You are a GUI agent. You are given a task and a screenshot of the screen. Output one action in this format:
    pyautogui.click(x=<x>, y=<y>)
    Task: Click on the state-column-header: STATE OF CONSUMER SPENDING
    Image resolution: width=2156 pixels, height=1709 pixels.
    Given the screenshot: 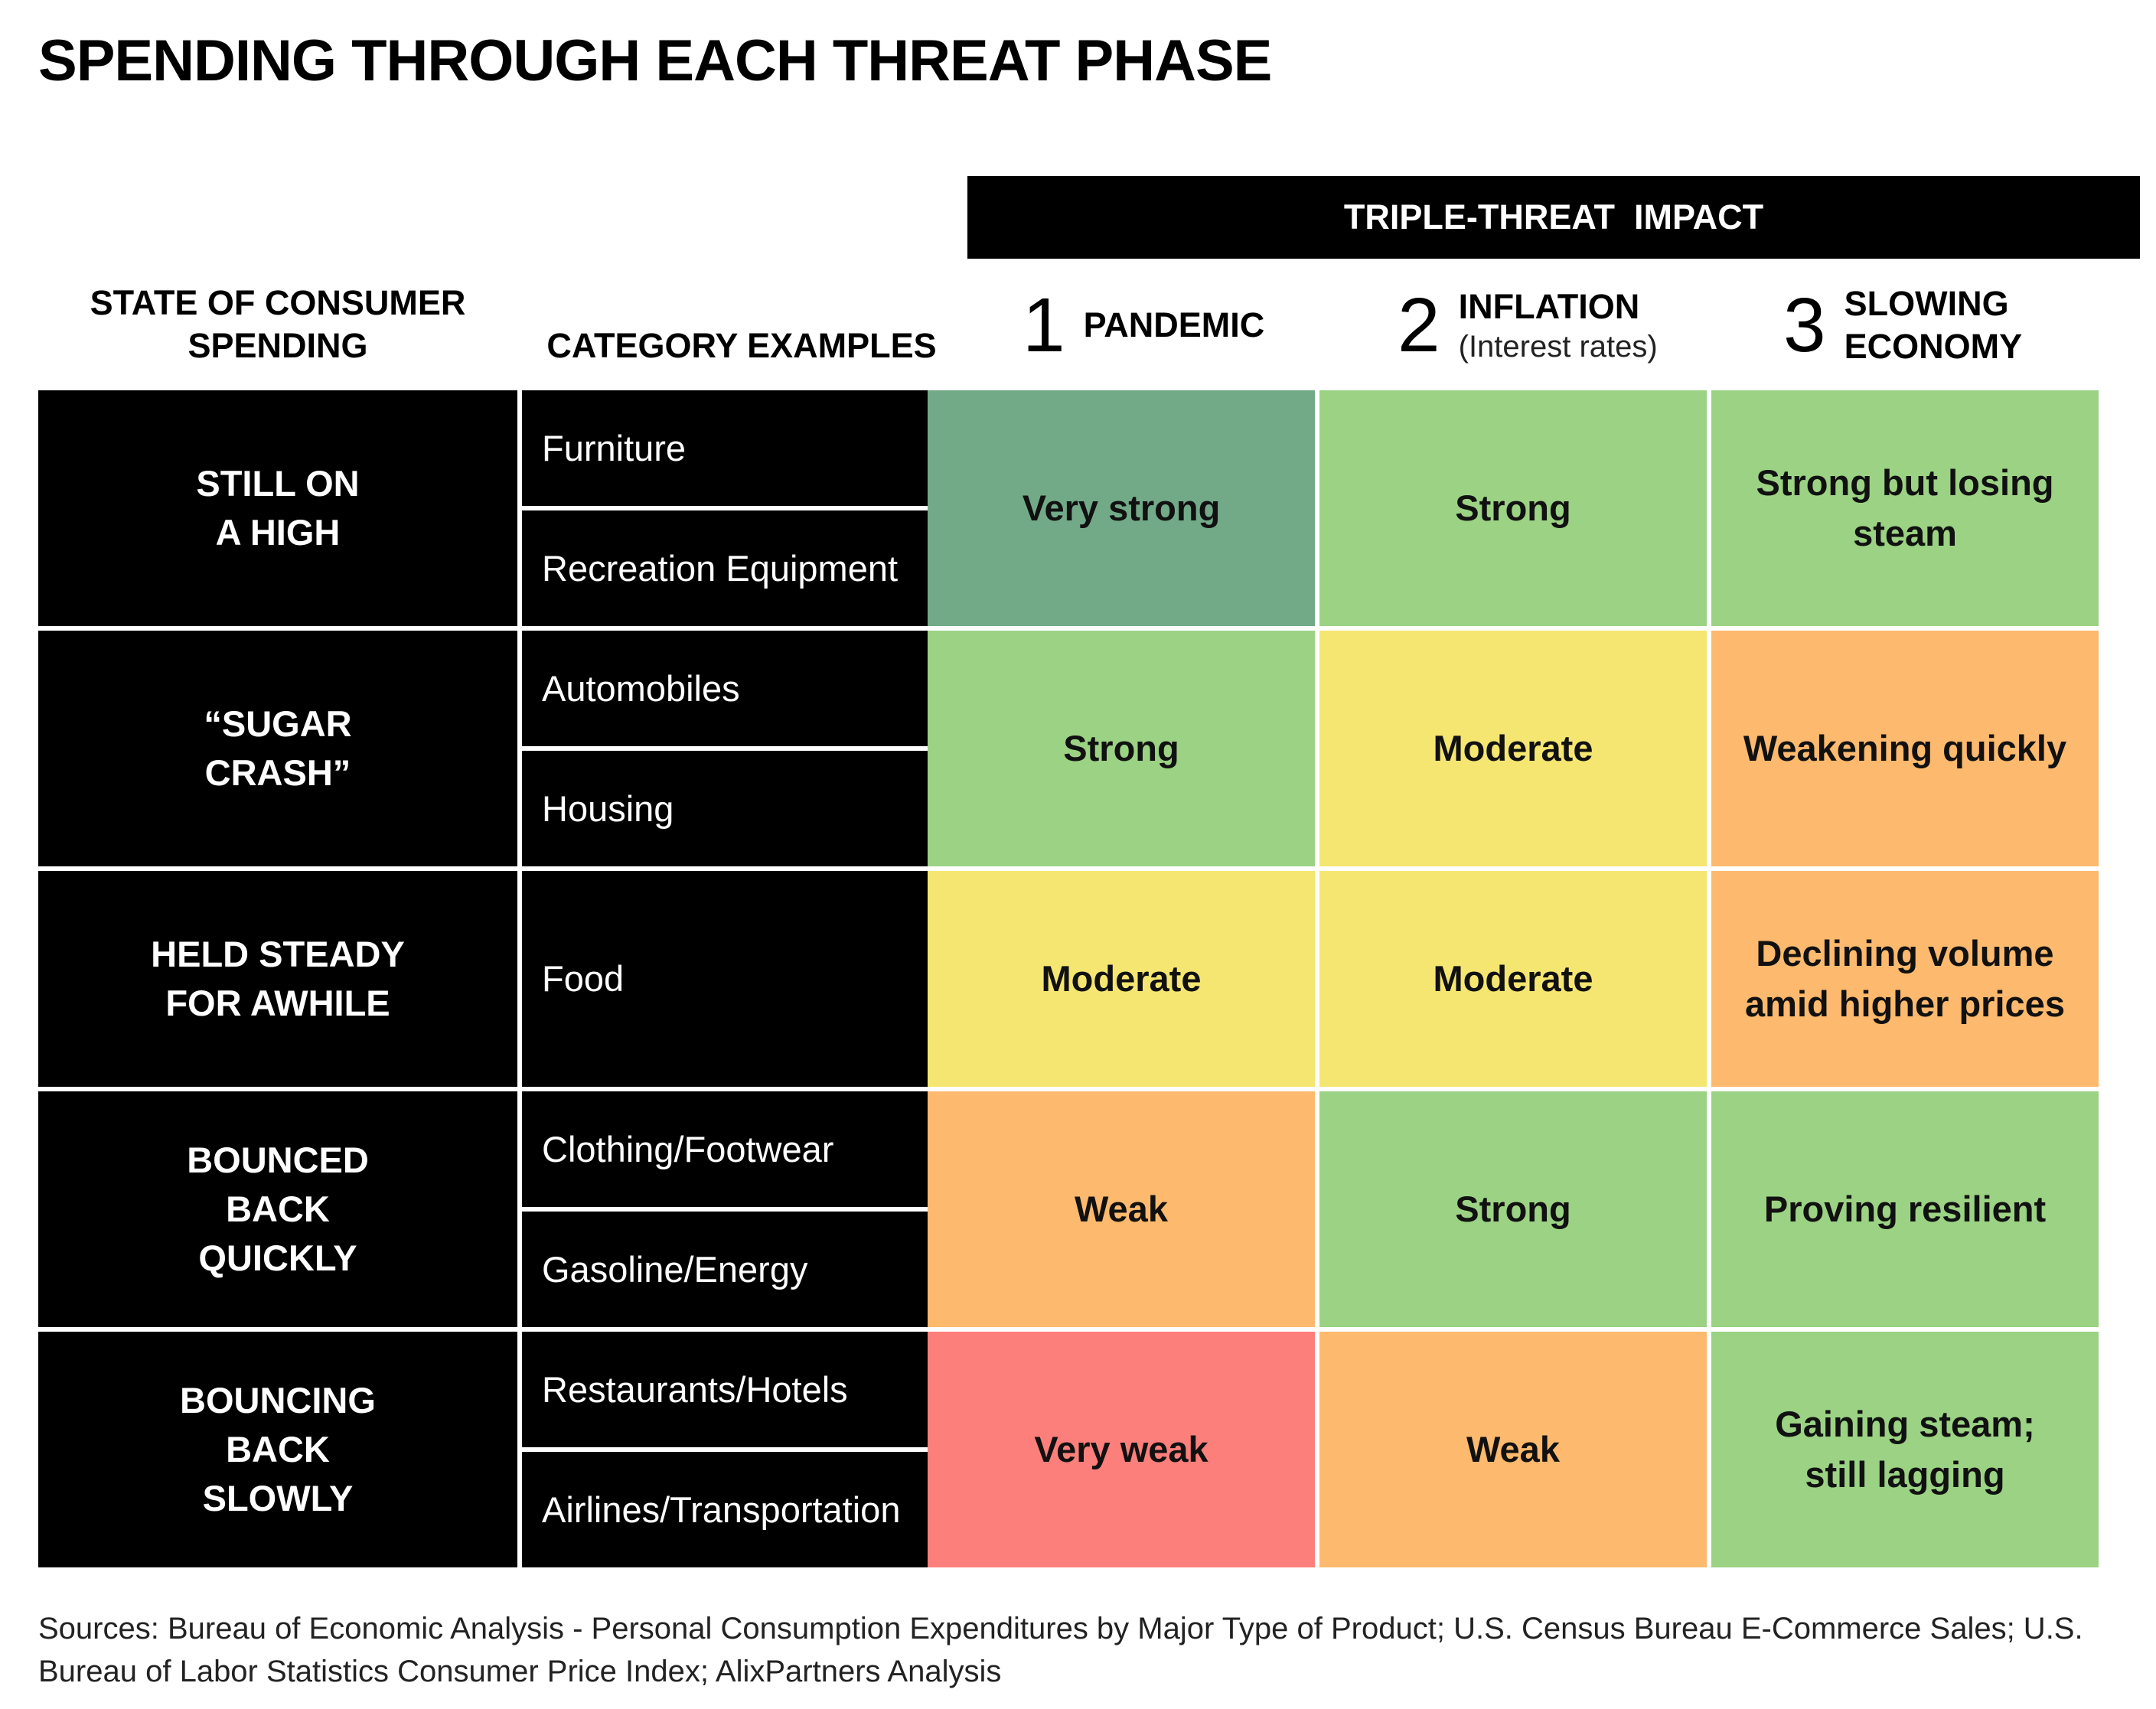 What is the action you would take?
    pyautogui.click(x=278, y=324)
    